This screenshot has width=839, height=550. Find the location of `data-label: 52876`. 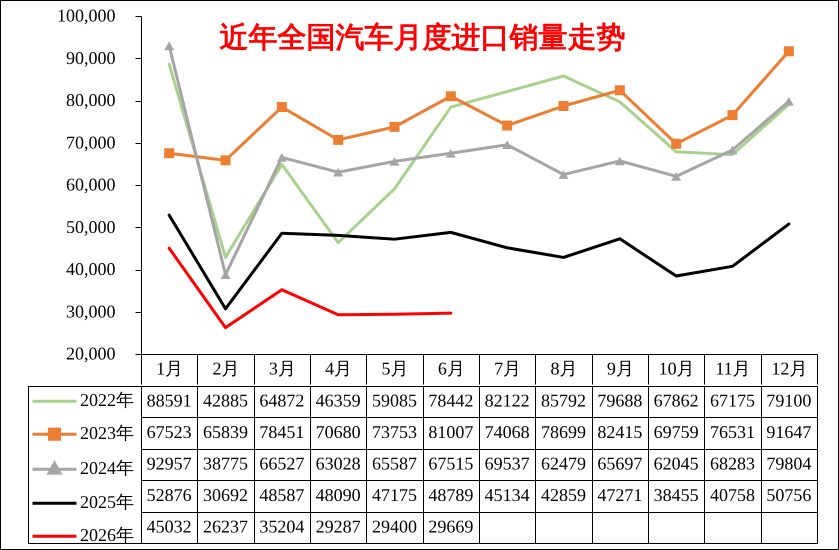

data-label: 52876 is located at coordinates (169, 494).